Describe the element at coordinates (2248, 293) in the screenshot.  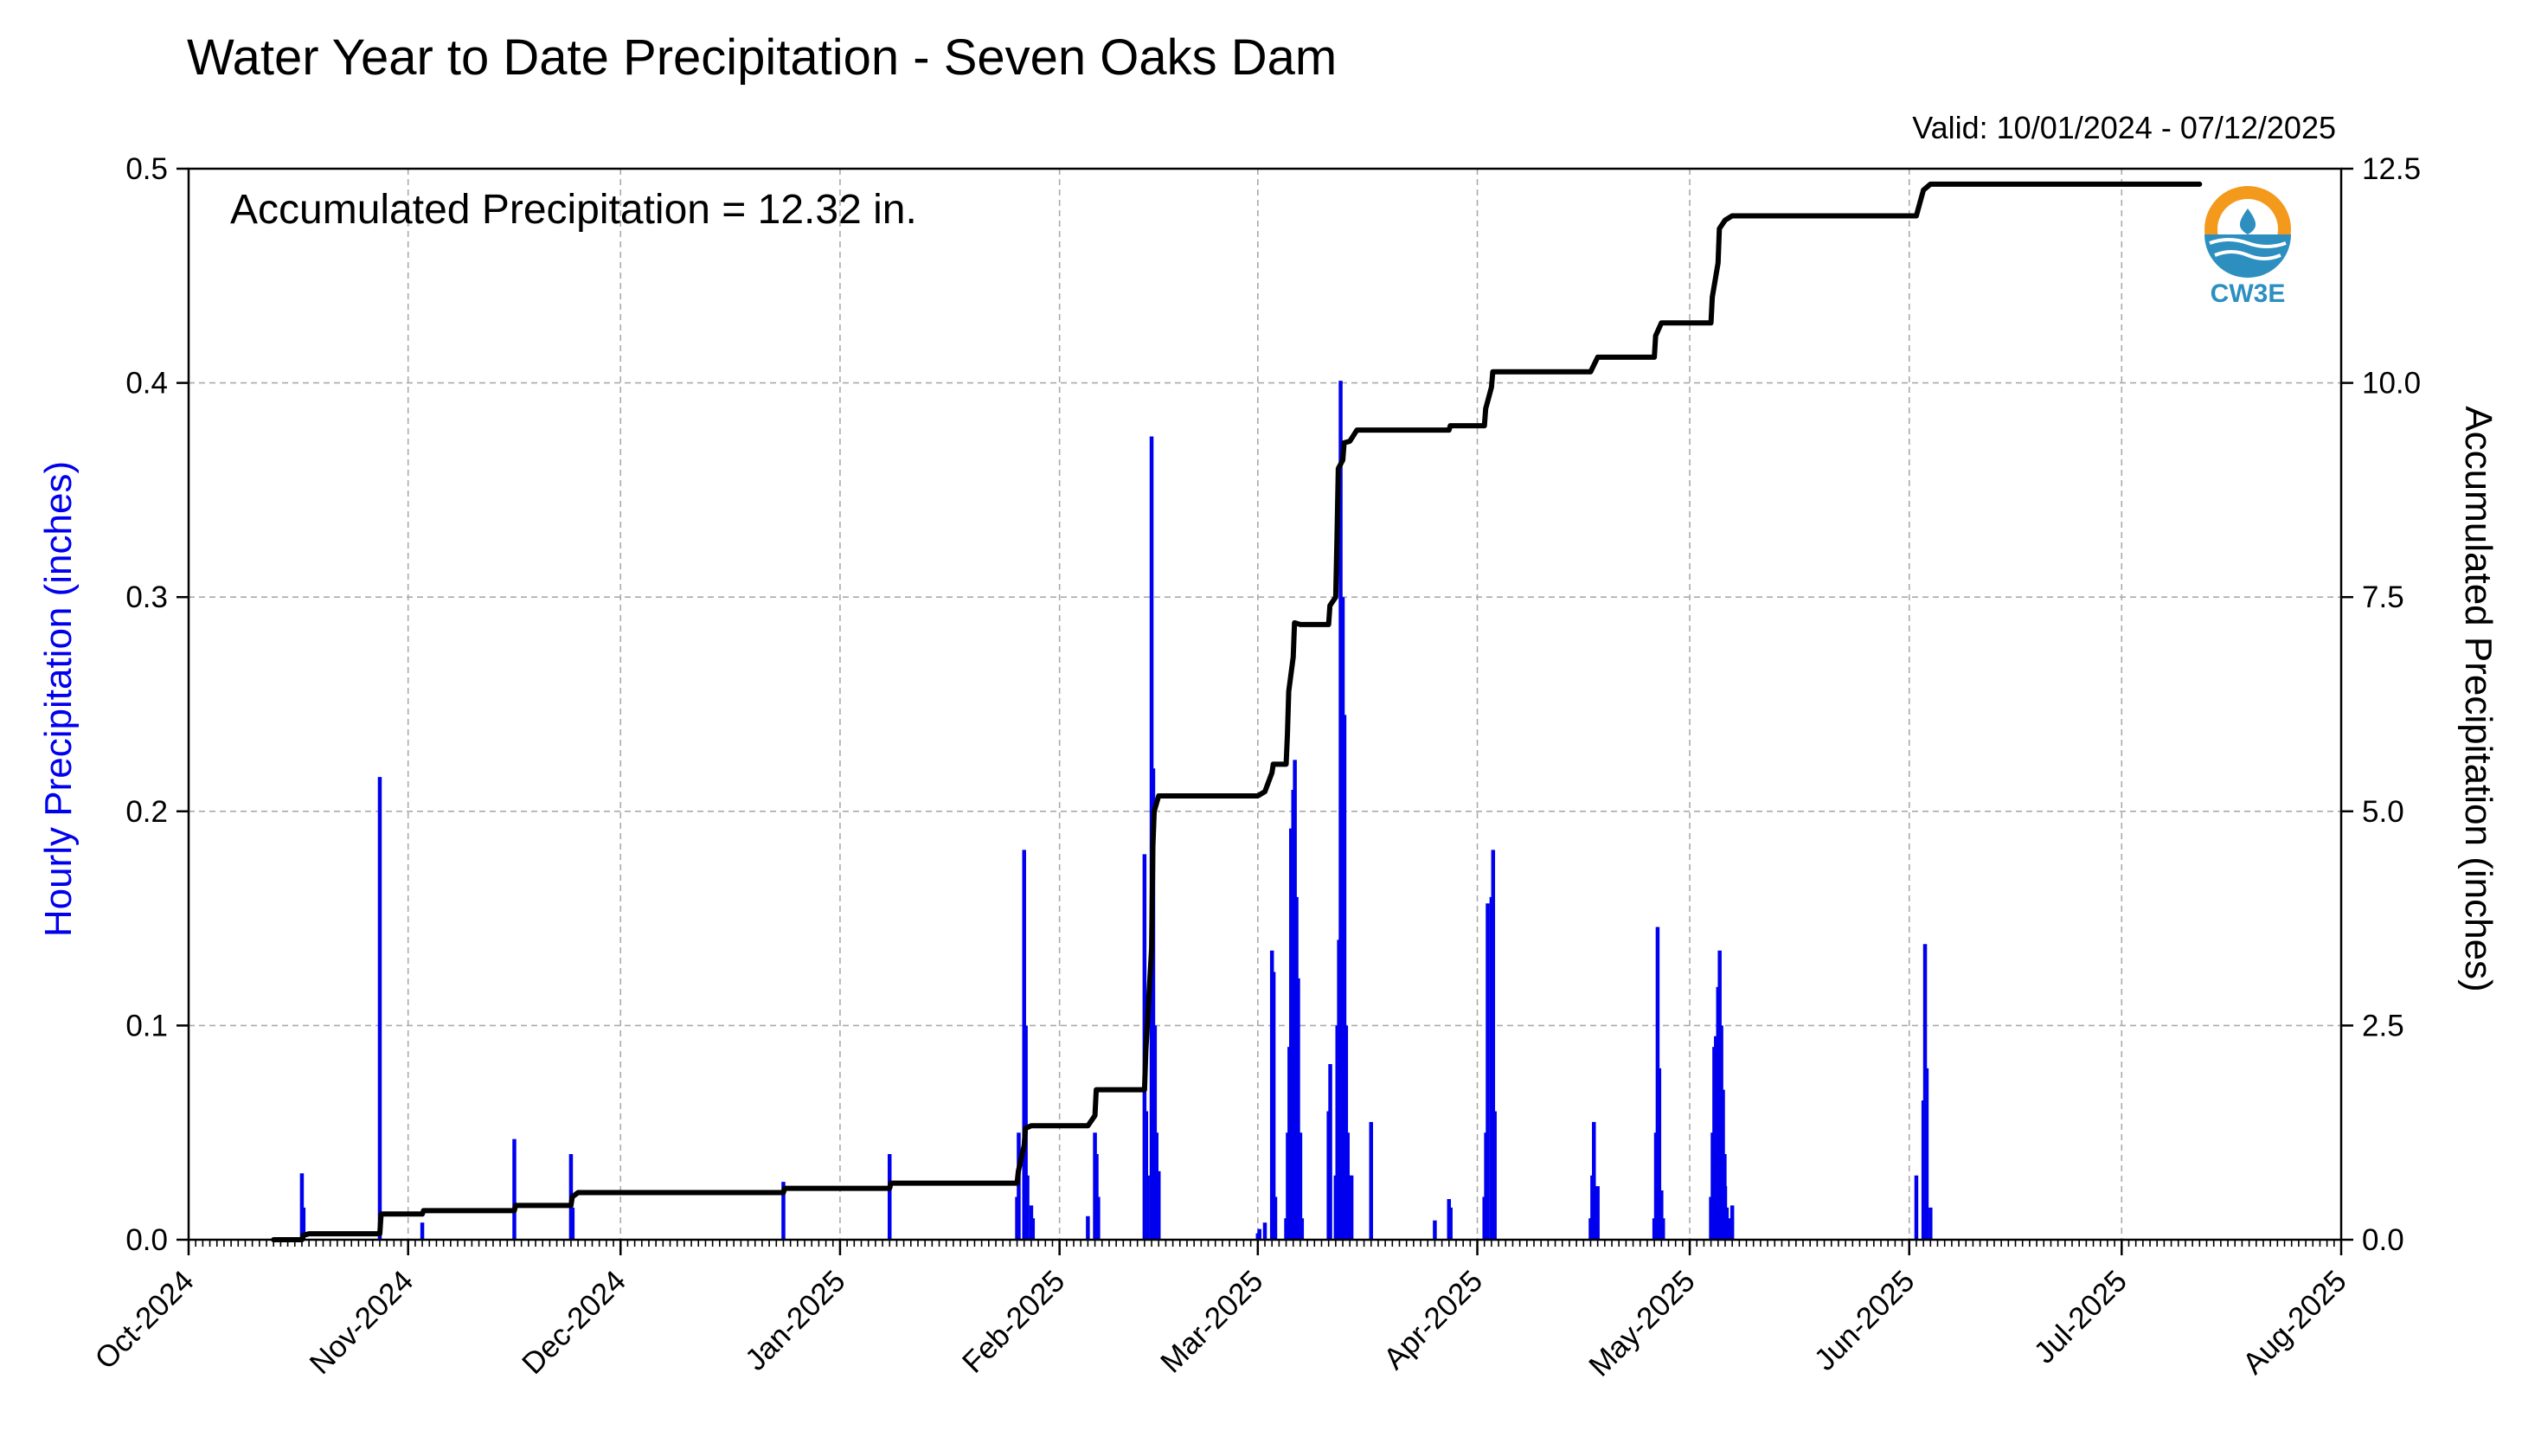
I see `logo-text: CW3E` at that location.